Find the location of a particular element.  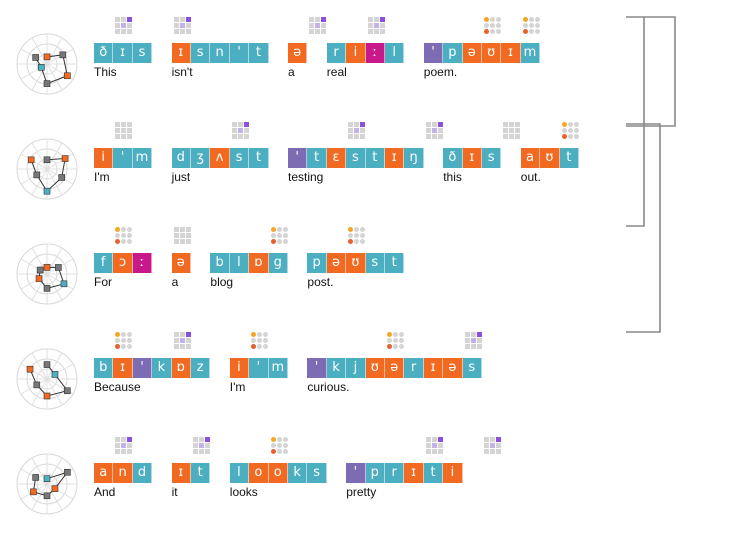

phoneme-cell: b is located at coordinates (220, 263).